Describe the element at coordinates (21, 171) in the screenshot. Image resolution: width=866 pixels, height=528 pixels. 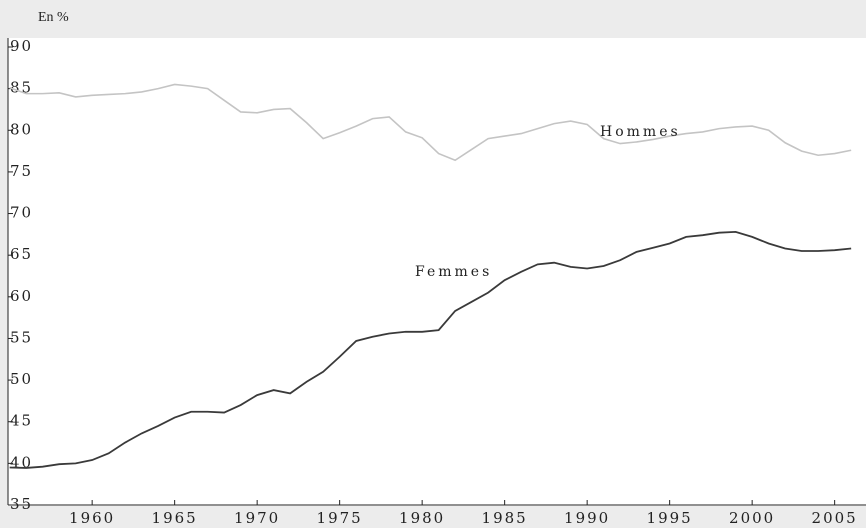
I see `y-tick-label: 75` at that location.